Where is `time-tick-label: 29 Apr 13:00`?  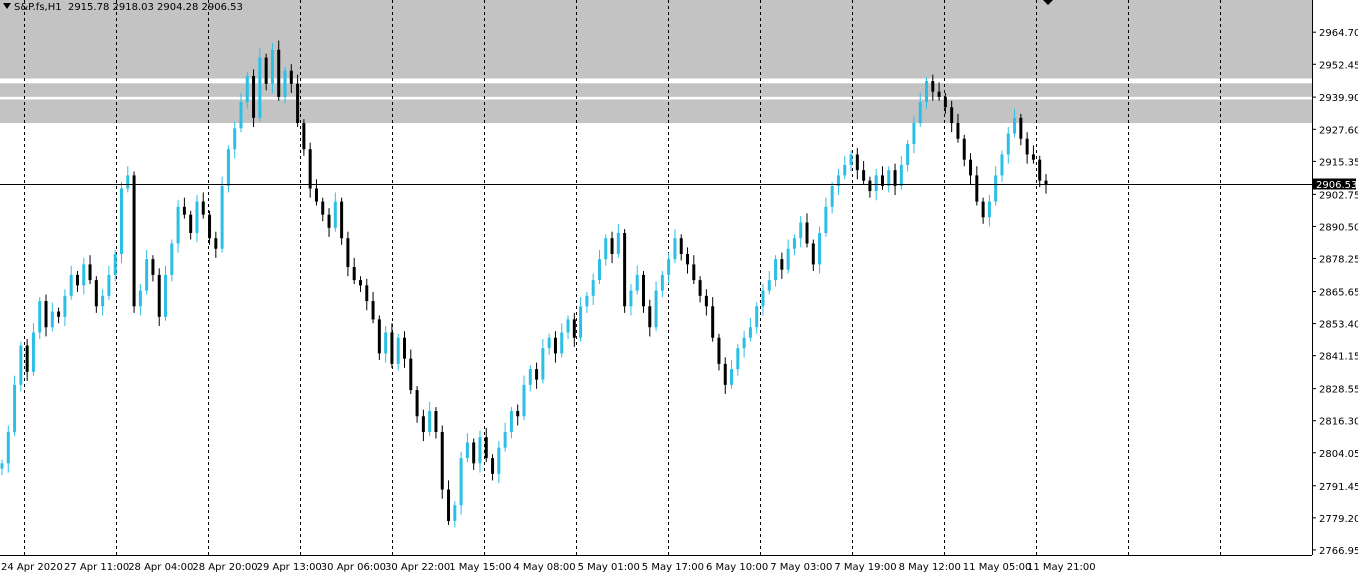 time-tick-label: 29 Apr 13:00 is located at coordinates (289, 567).